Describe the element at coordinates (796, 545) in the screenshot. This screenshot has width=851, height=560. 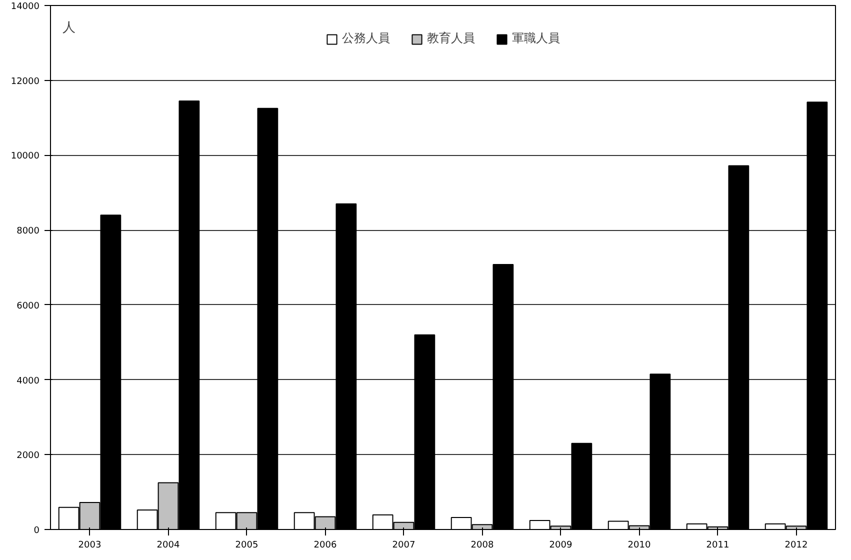
I see `x-tick-label: 2012` at that location.